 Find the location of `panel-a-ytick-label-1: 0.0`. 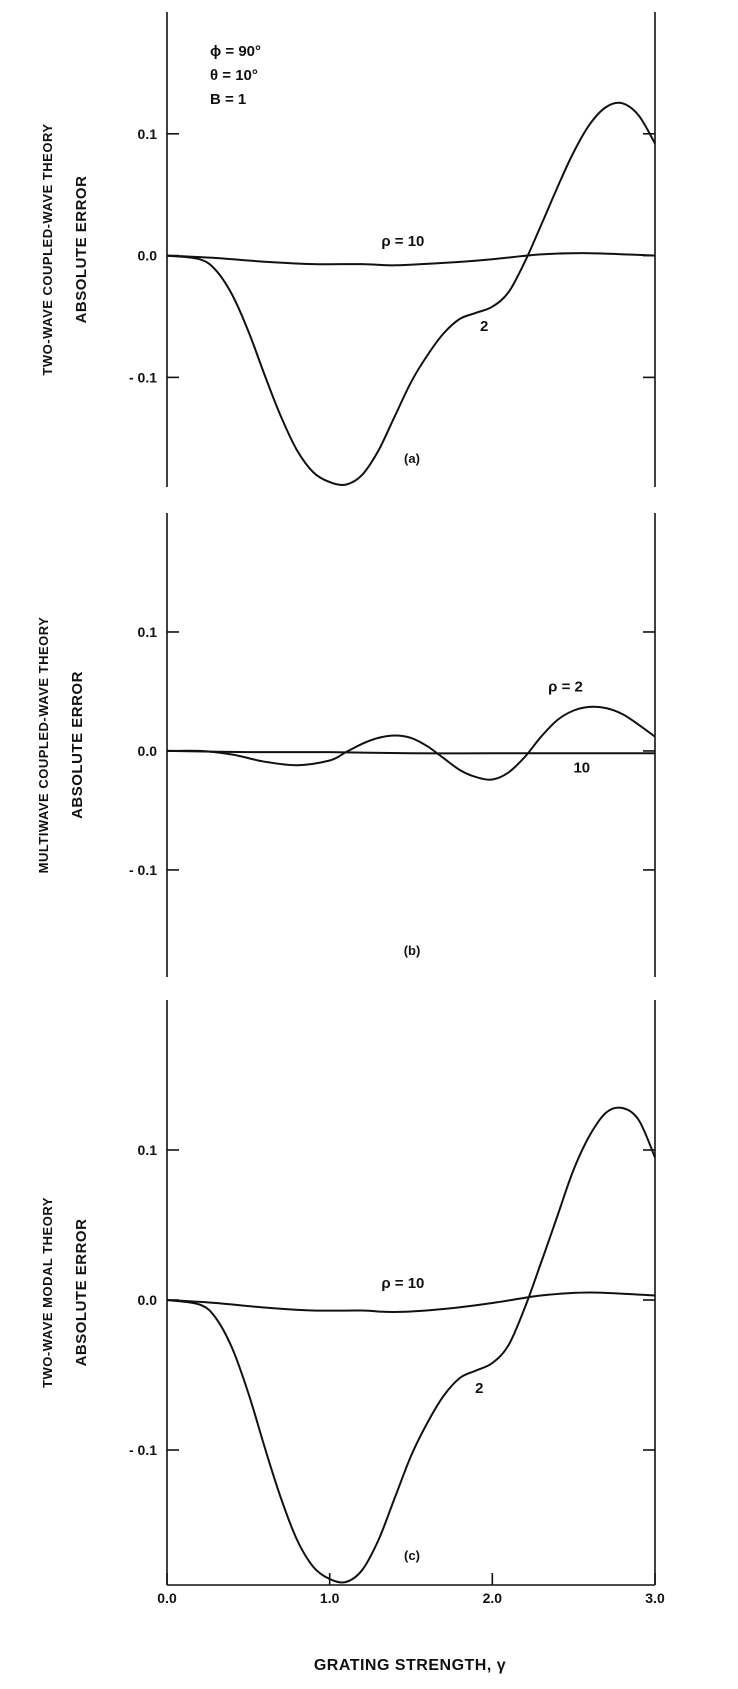

panel-a-ytick-label-1: 0.0 is located at coordinates (148, 256).